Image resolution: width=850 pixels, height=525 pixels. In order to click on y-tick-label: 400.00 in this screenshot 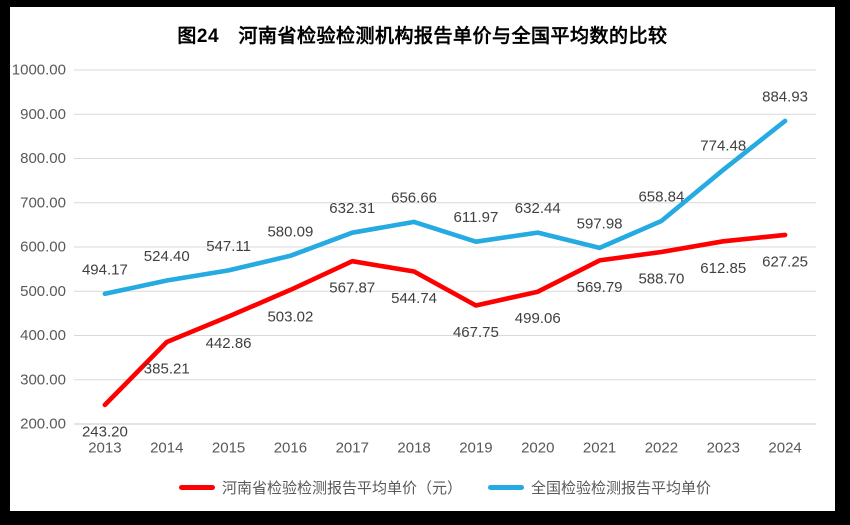, I will do `click(43, 335)`.